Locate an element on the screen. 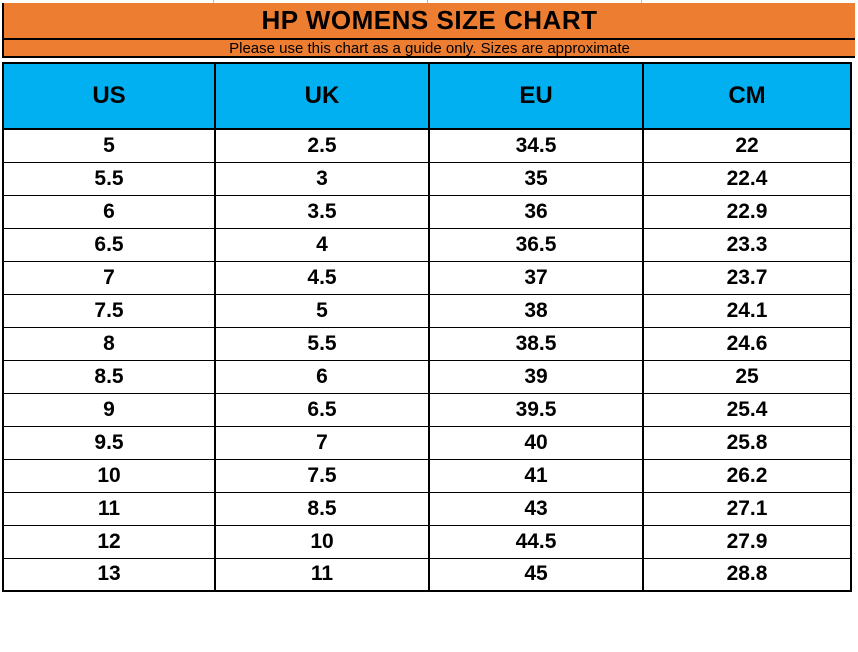  header-cell-uk: UK is located at coordinates (322, 96).